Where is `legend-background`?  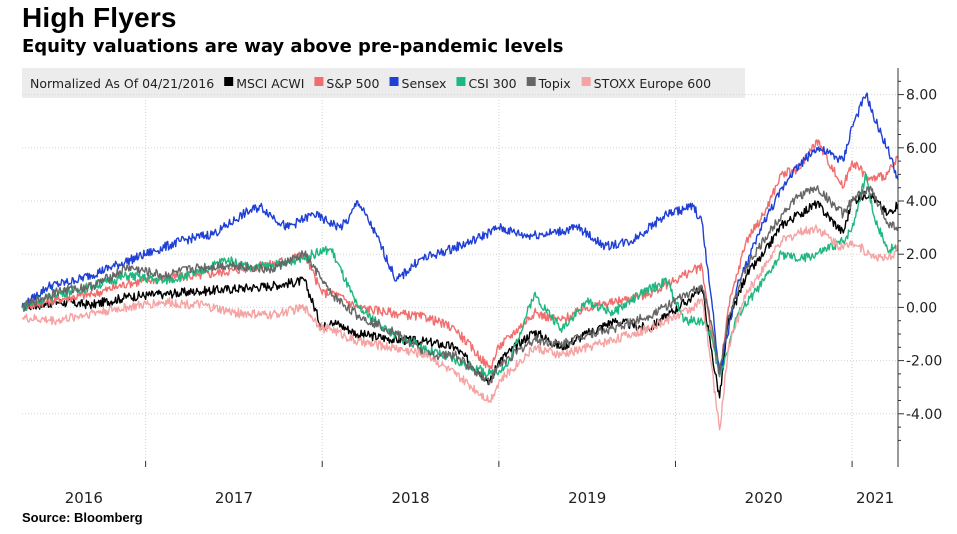 legend-background is located at coordinates (383, 83).